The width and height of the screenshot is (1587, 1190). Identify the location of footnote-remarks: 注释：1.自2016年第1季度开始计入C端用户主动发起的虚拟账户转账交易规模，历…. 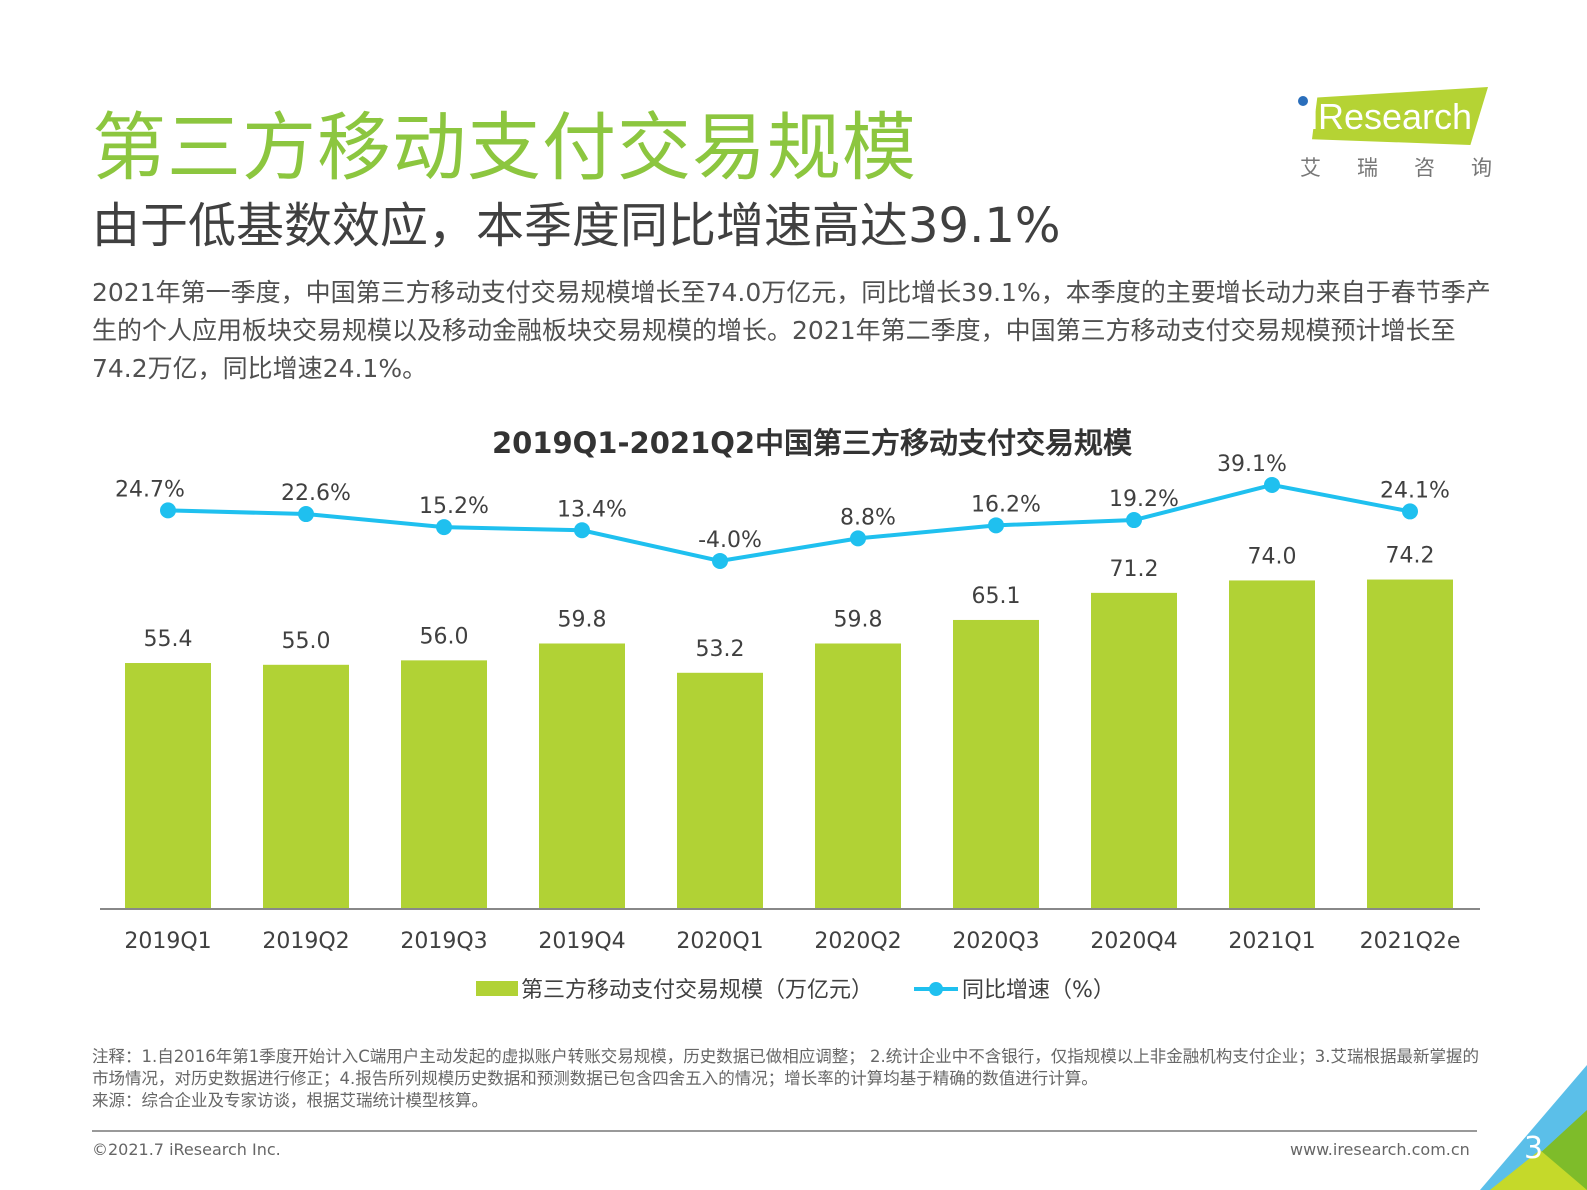
(785, 1067).